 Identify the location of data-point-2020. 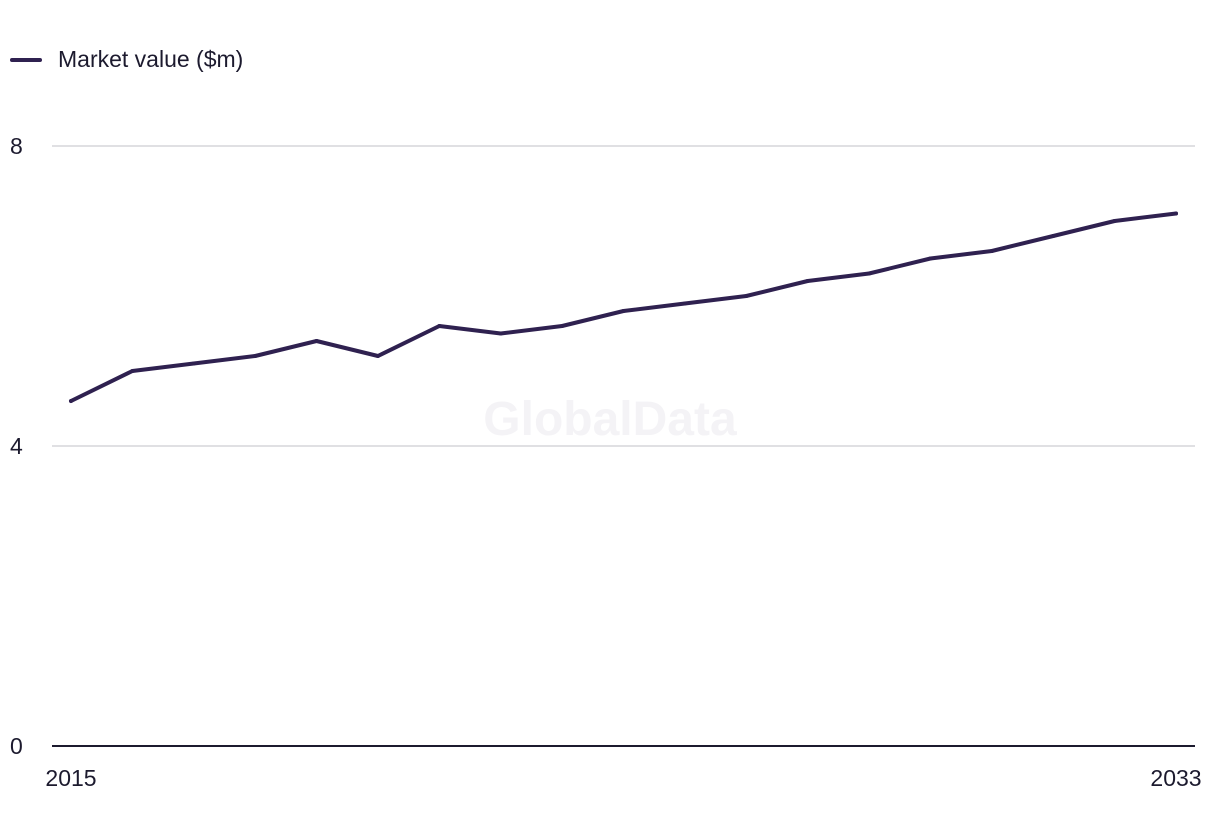
(377, 356).